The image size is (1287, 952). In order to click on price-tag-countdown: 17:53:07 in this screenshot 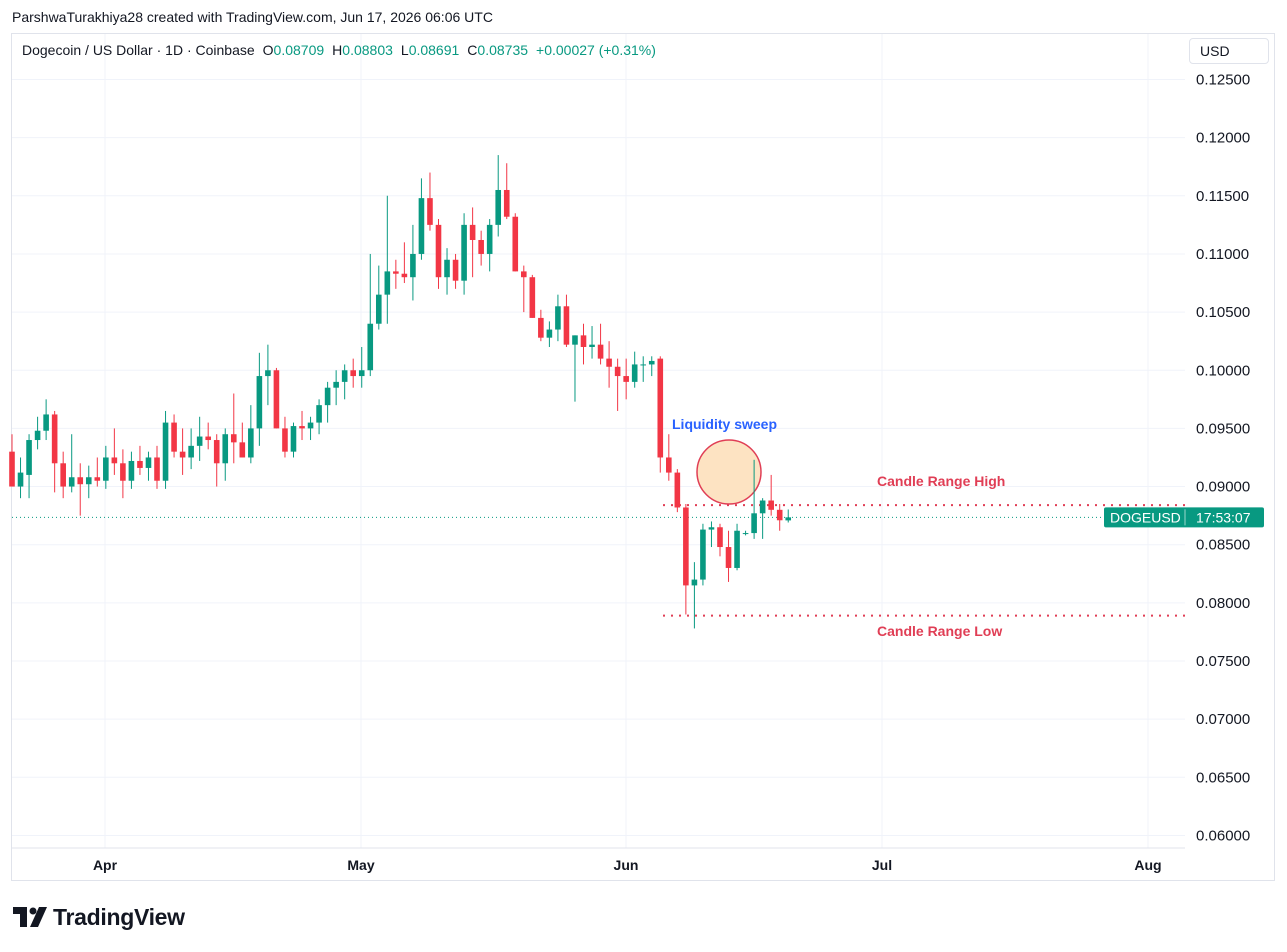, I will do `click(1223, 517)`.